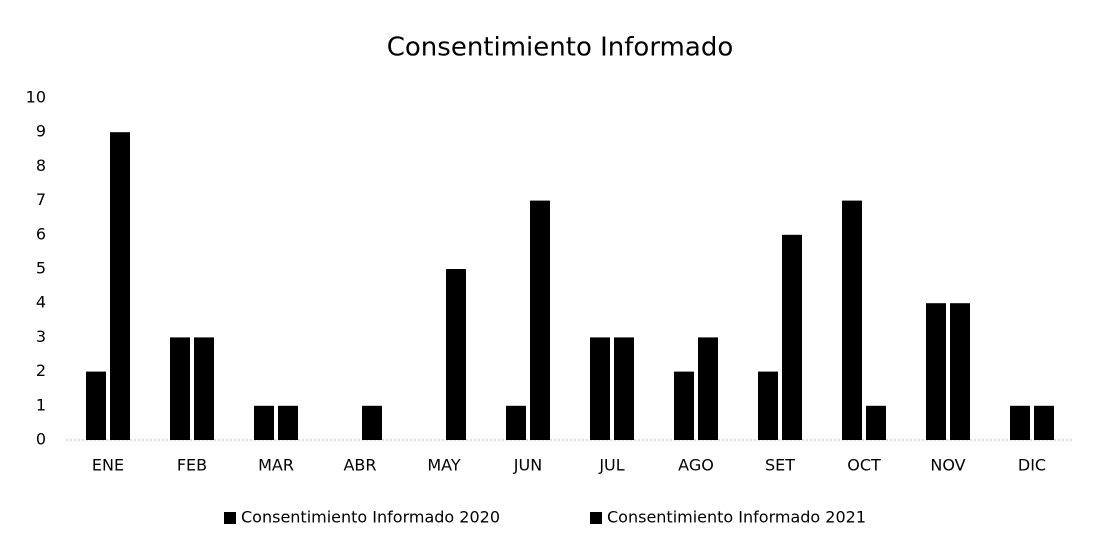 This screenshot has height=550, width=1105. What do you see at coordinates (1032, 465) in the screenshot?
I see `x-tick-label: DIC` at bounding box center [1032, 465].